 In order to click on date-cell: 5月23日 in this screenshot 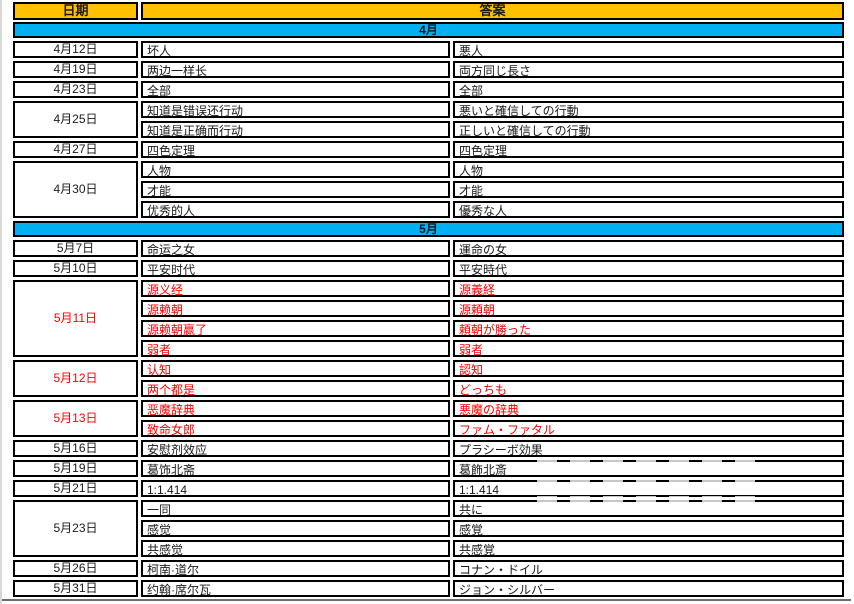, I will do `click(75, 528)`.